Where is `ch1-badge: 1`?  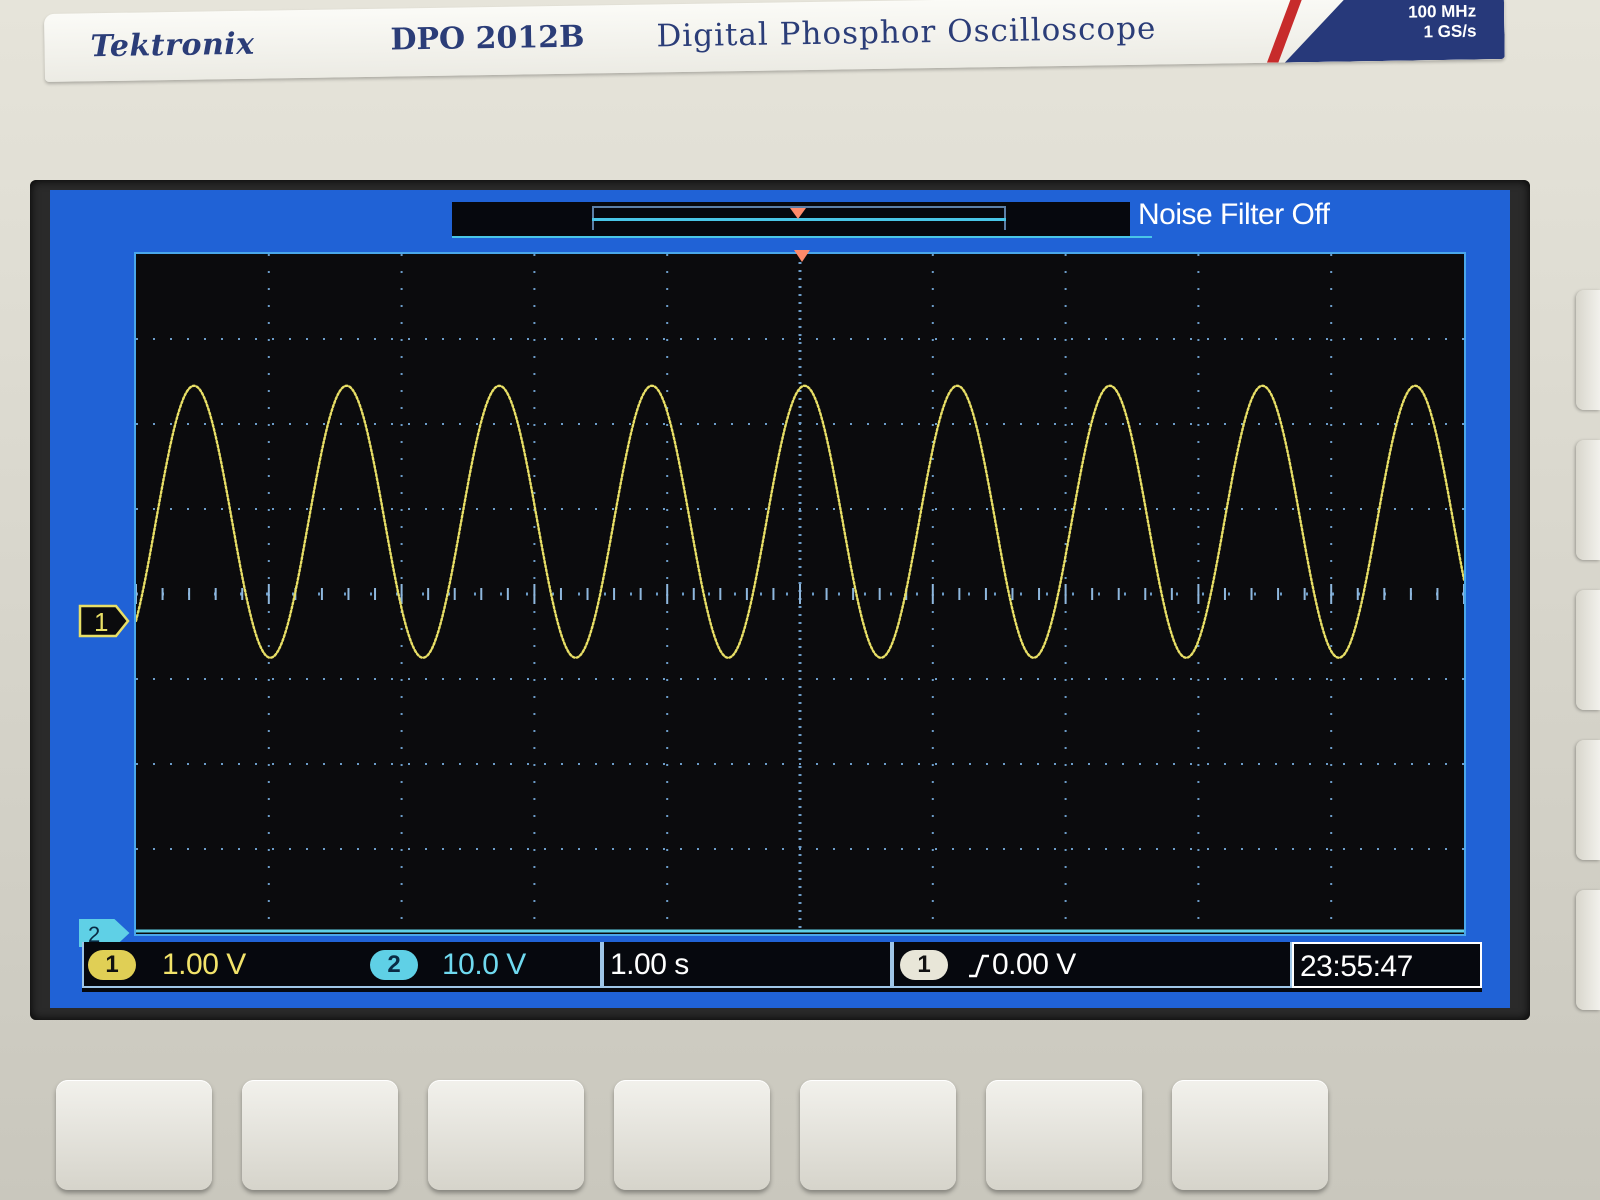 ch1-badge: 1 is located at coordinates (112, 965).